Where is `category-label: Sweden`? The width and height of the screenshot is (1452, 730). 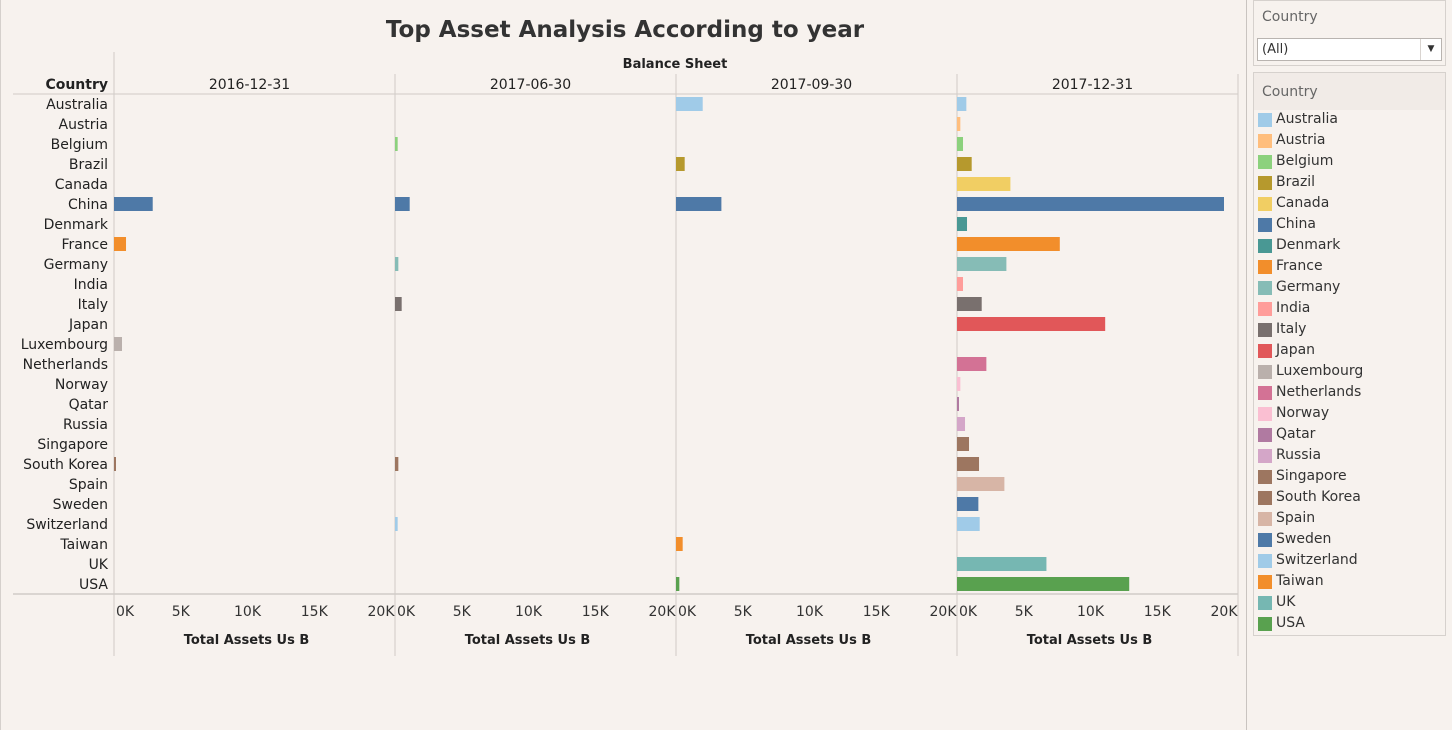
category-label: Sweden is located at coordinates (80, 505).